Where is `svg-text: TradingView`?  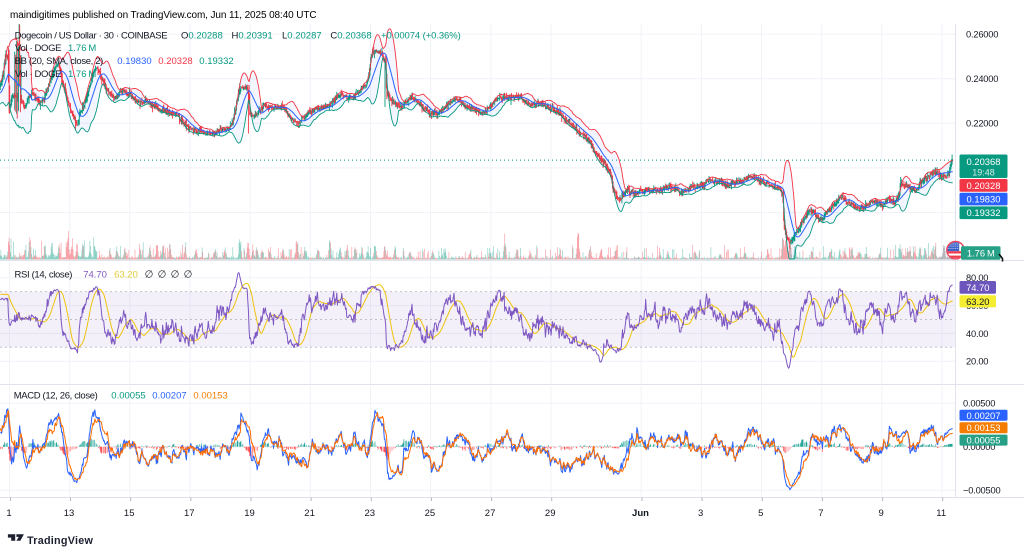
svg-text: TradingView is located at coordinates (60, 541).